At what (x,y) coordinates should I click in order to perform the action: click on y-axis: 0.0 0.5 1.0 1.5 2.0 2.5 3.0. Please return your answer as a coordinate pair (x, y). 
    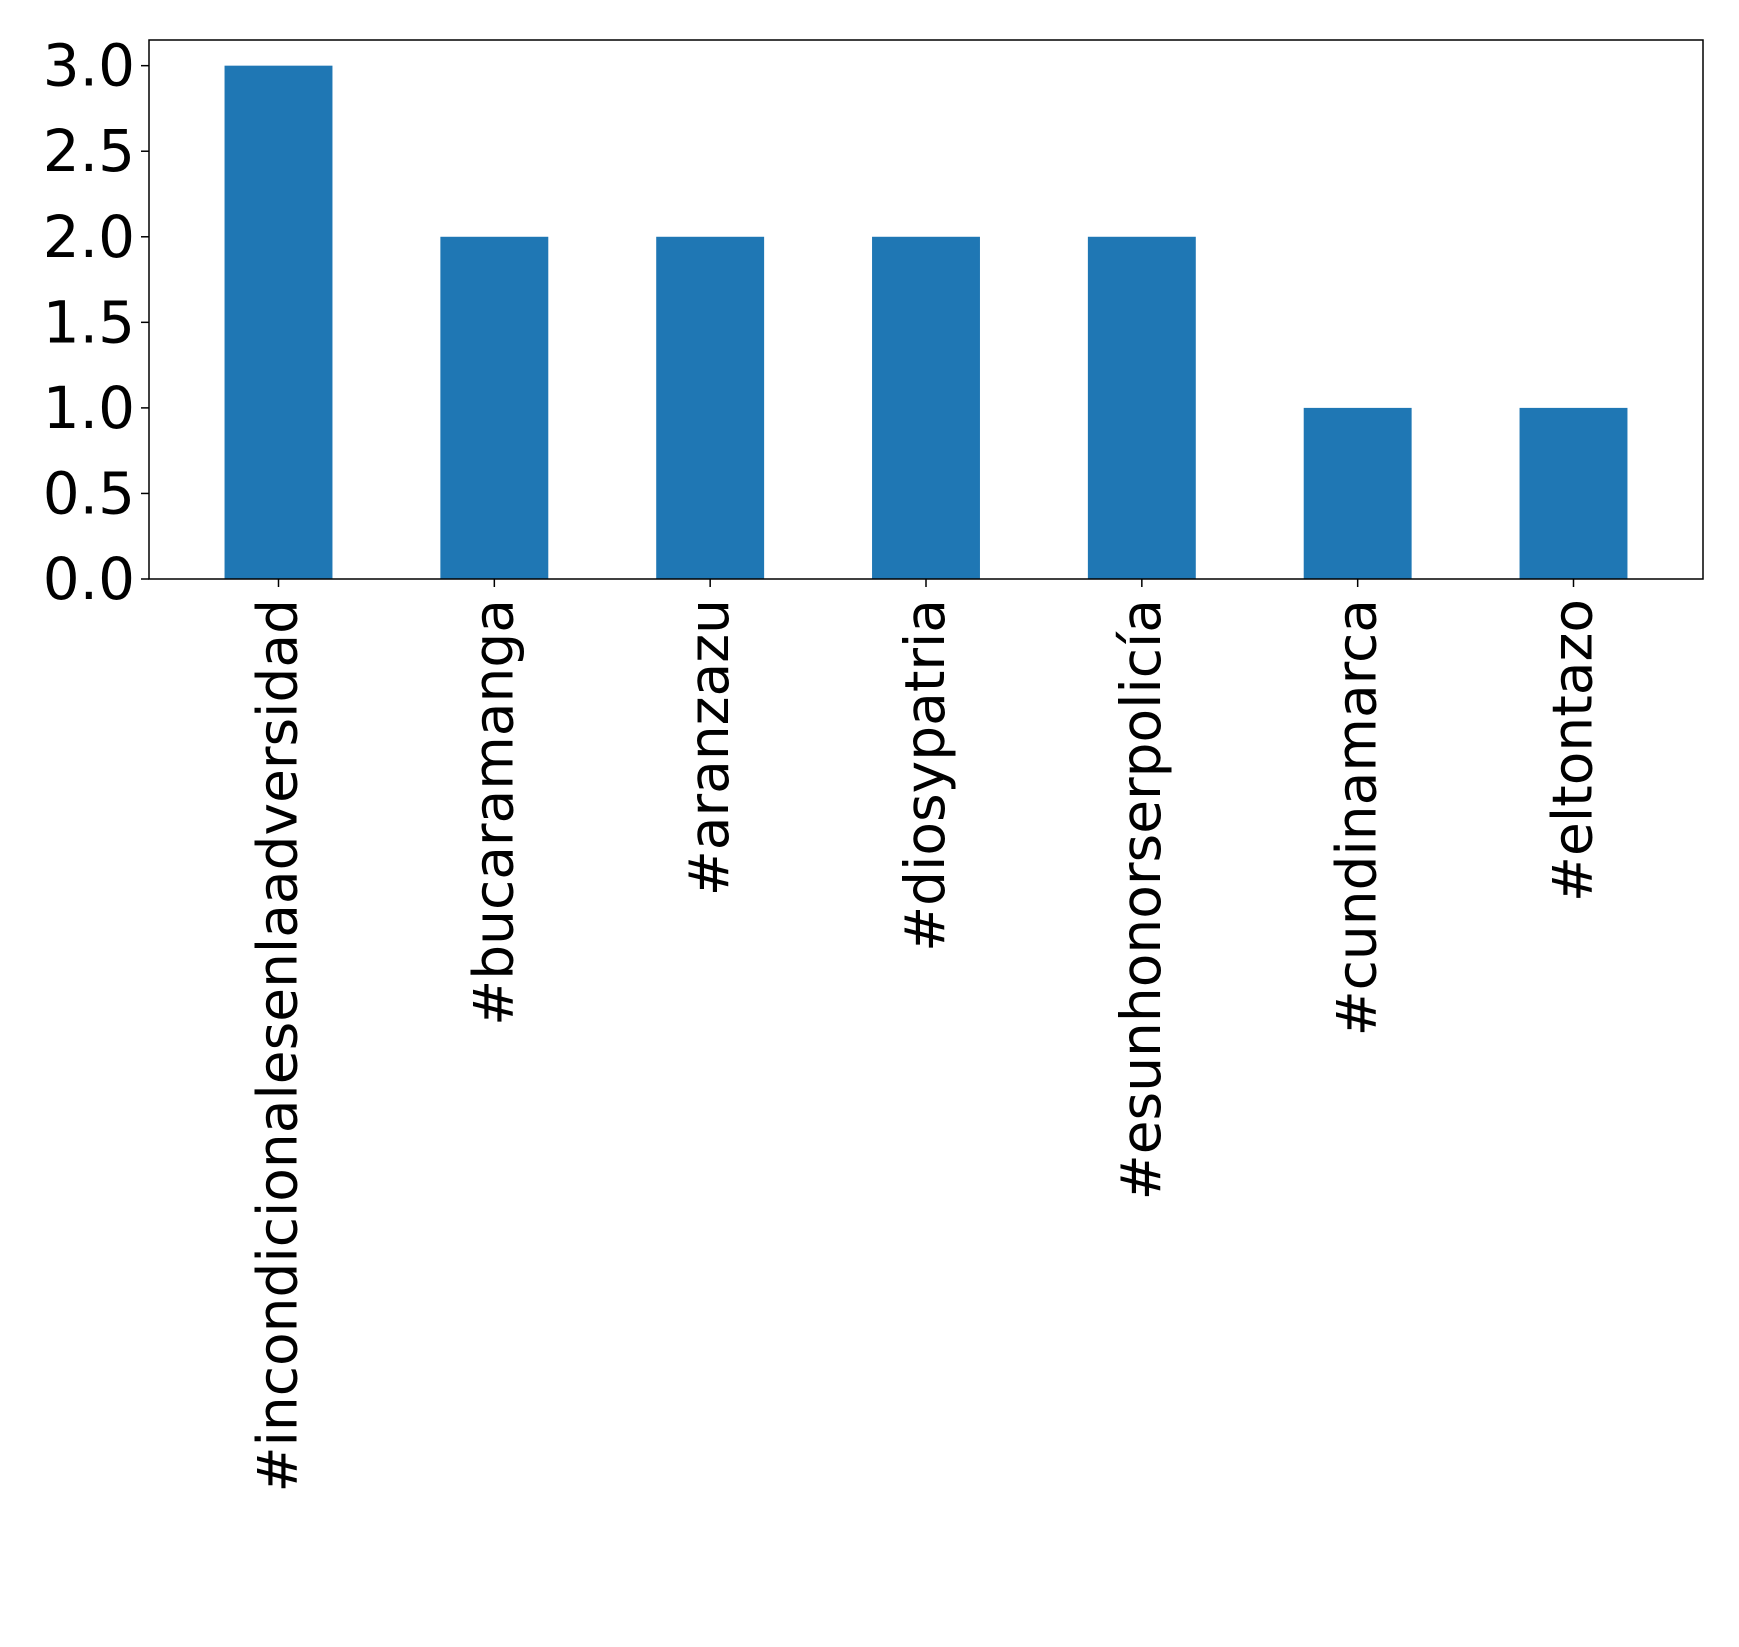
    Looking at the image, I should click on (96, 322).